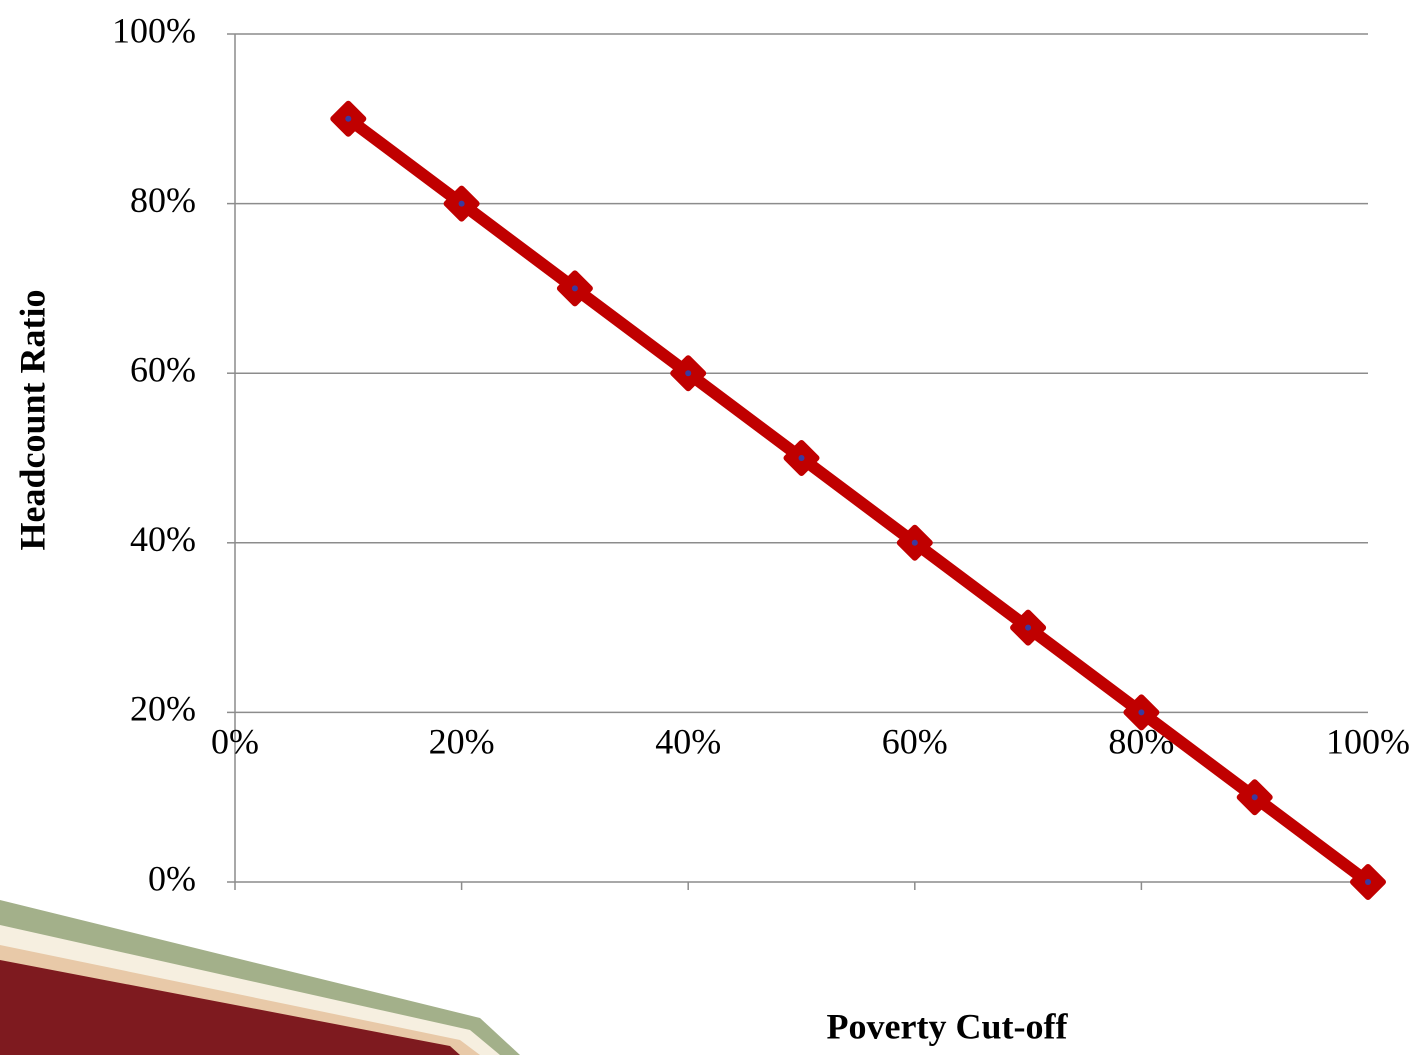 Image resolution: width=1427 pixels, height=1055 pixels. Describe the element at coordinates (260, 977) in the screenshot. I see `decoration` at that location.